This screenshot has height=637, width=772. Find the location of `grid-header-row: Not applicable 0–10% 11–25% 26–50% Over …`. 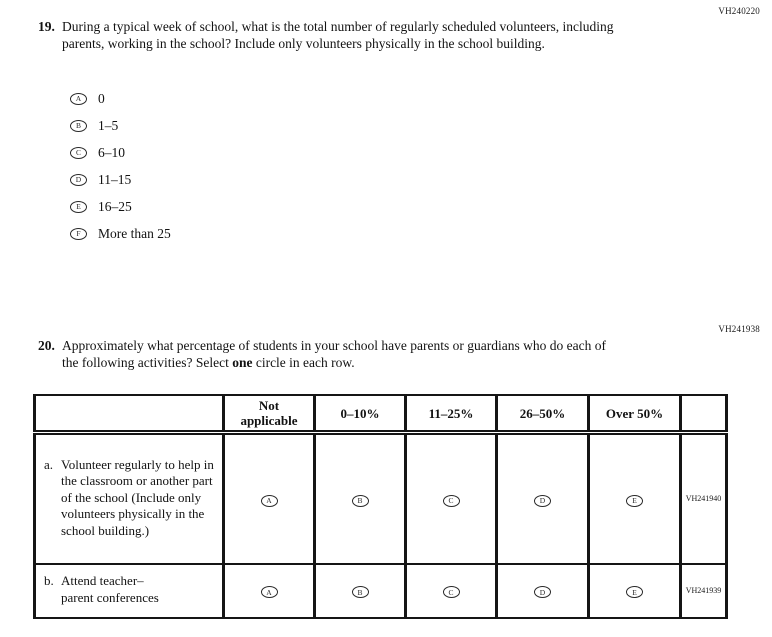

grid-header-row: Not applicable 0–10% 11–25% 26–50% Over … is located at coordinates (380, 415).